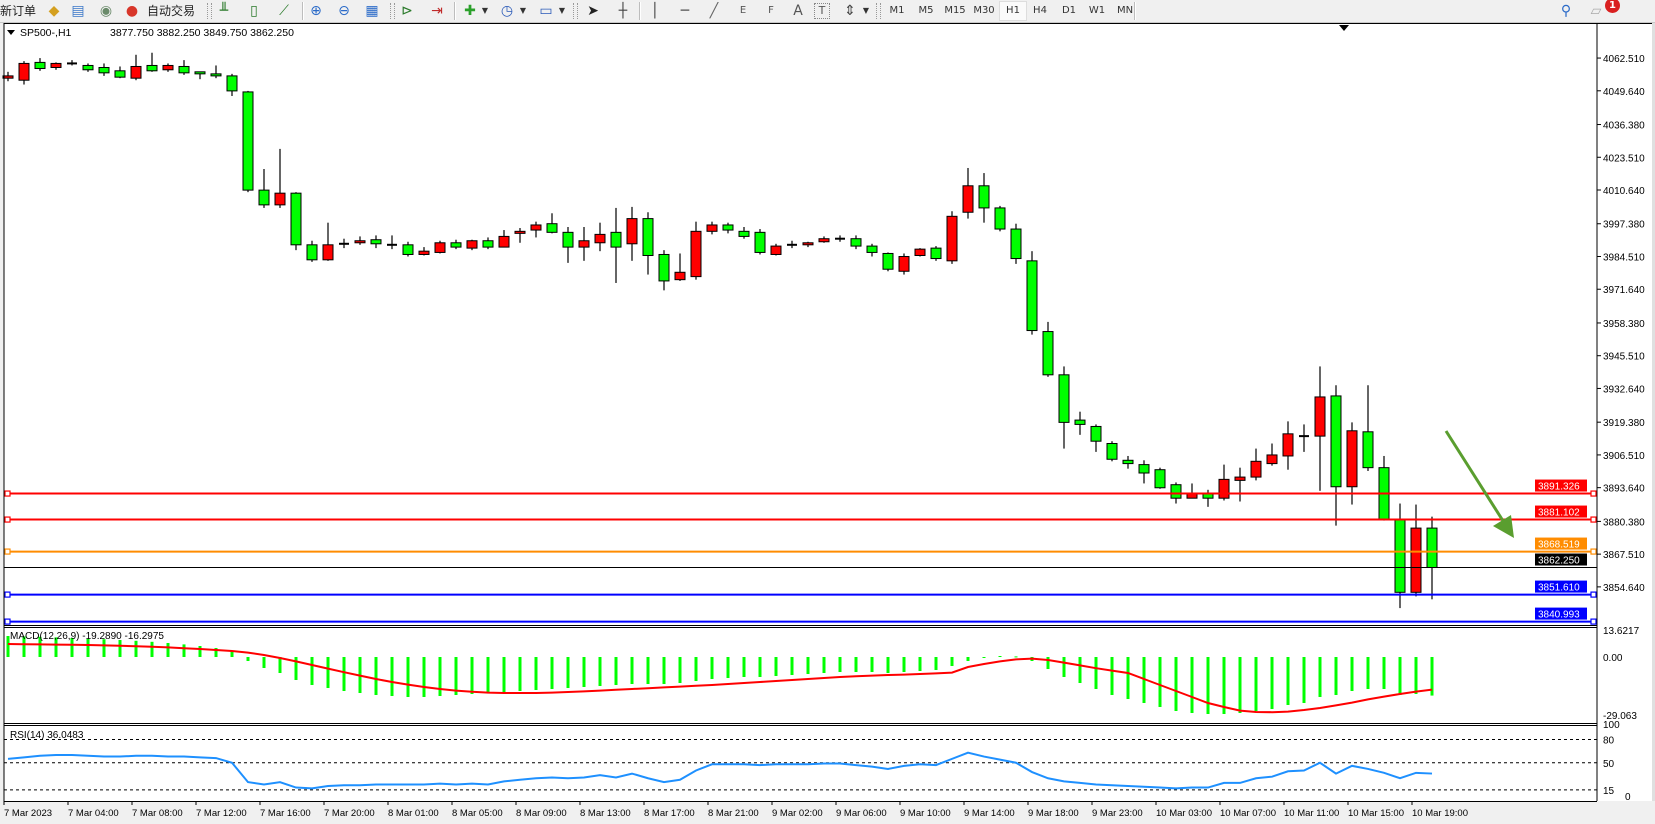  Describe the element at coordinates (344, 11) in the screenshot. I see `zoom-out-icon: ⊖` at that location.